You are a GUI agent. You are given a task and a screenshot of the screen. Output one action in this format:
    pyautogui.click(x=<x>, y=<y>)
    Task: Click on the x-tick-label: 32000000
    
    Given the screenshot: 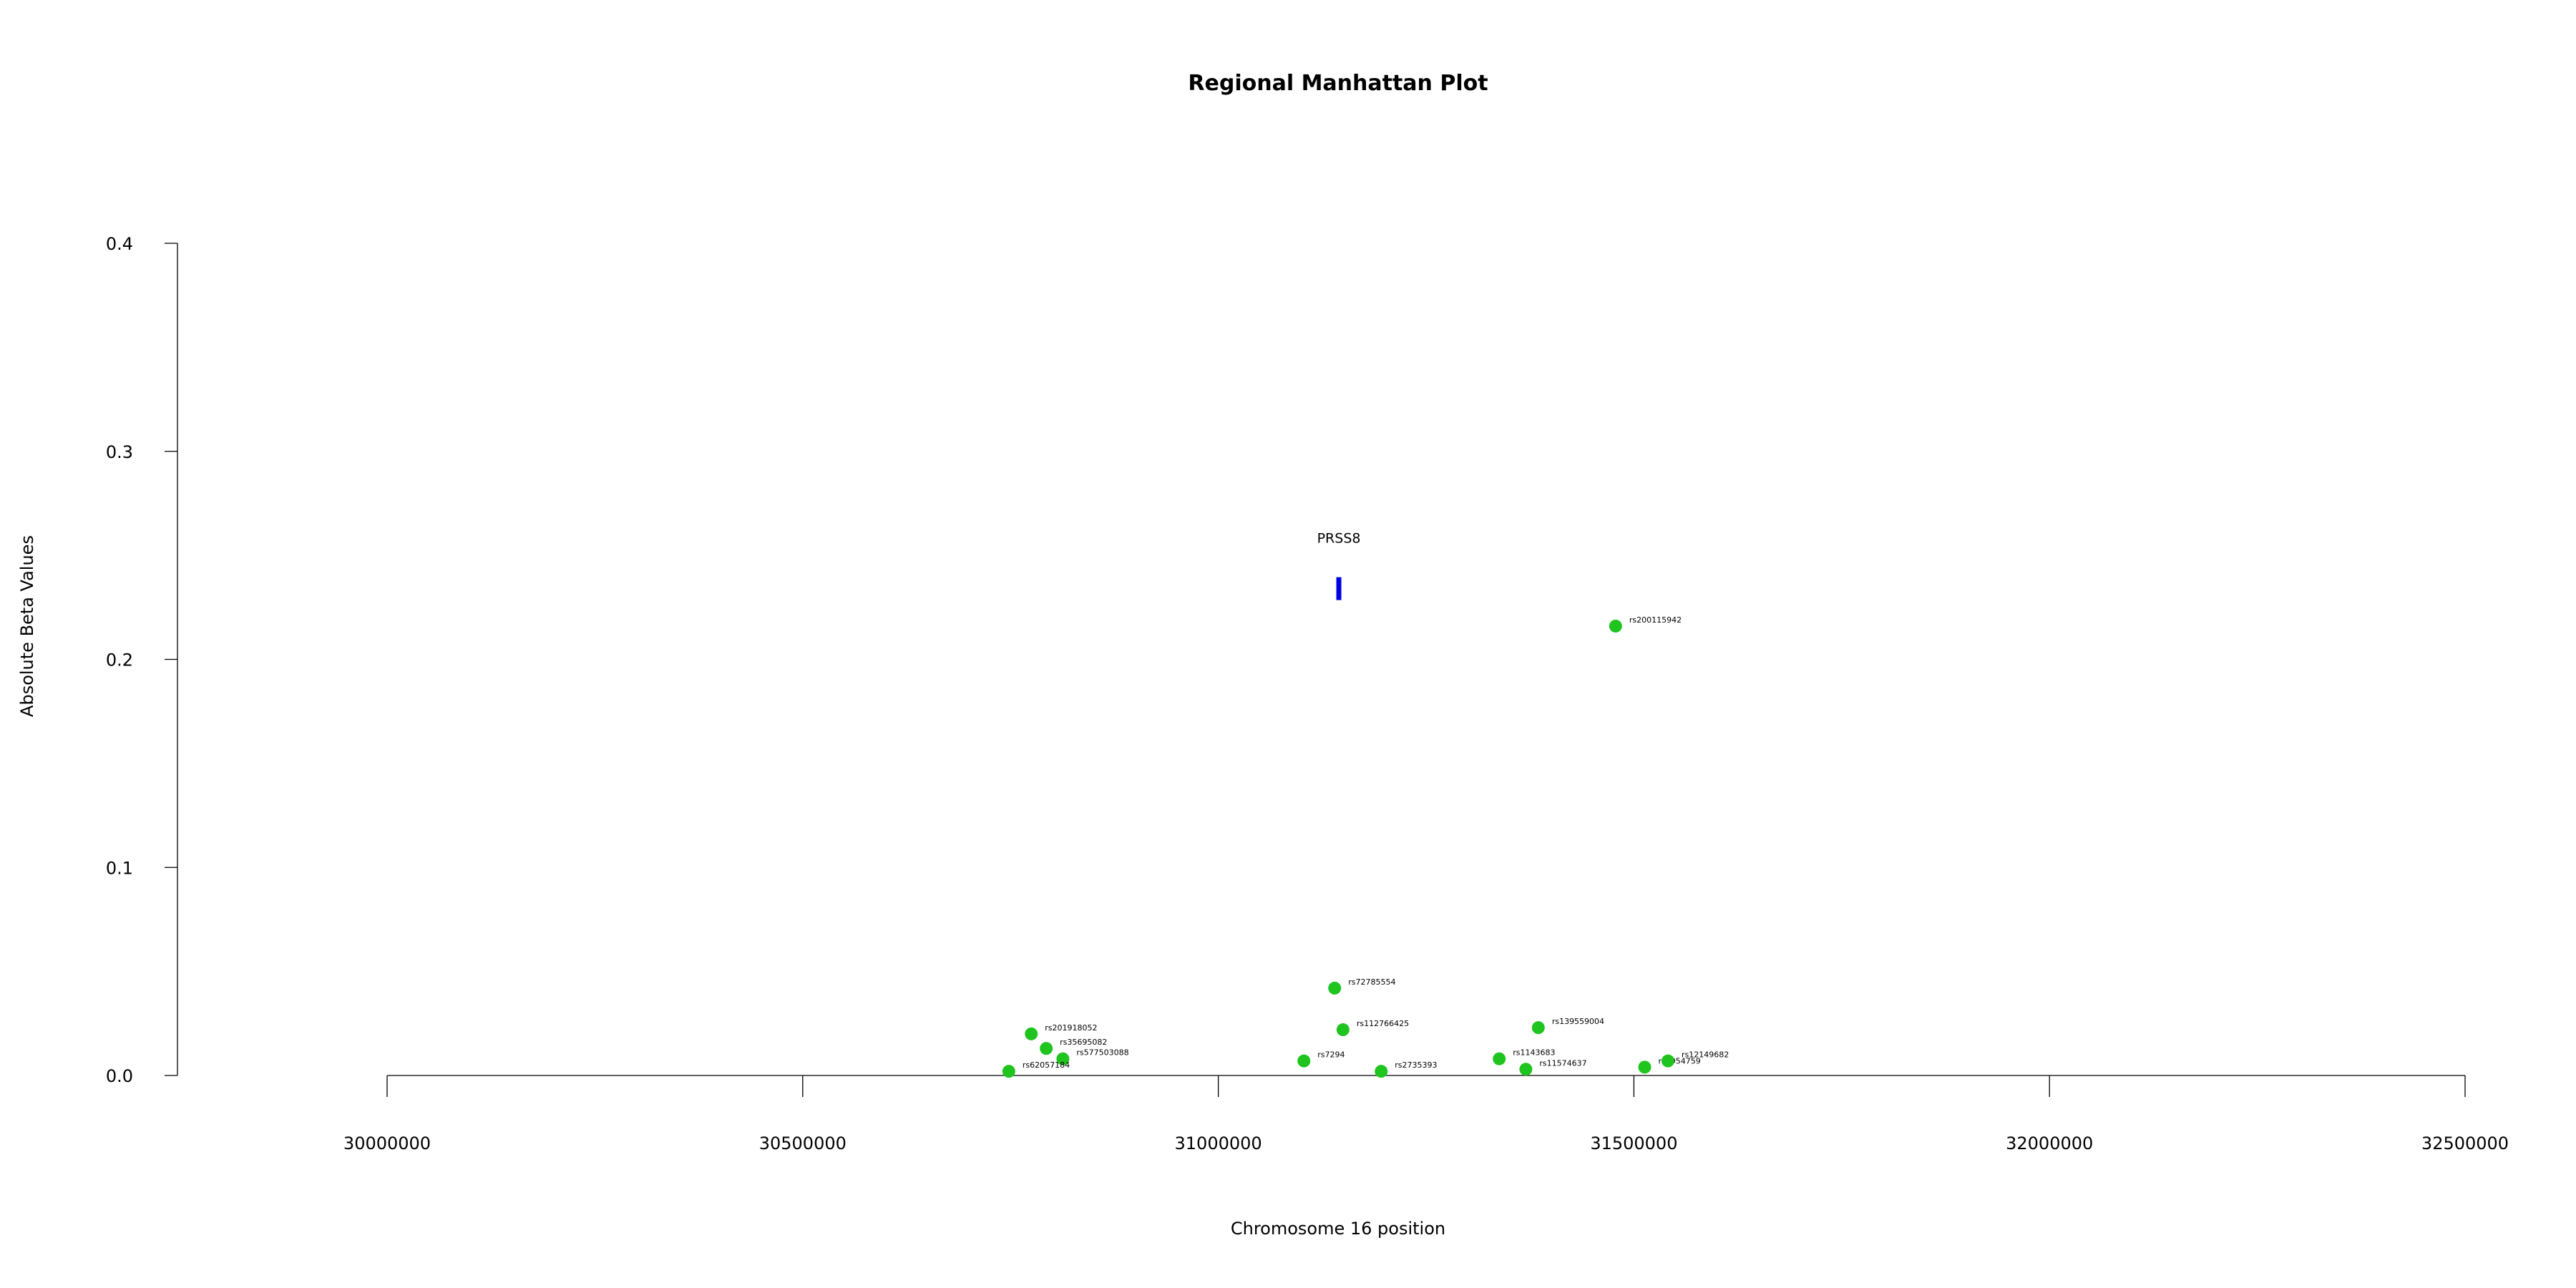 What is the action you would take?
    pyautogui.click(x=2049, y=1143)
    